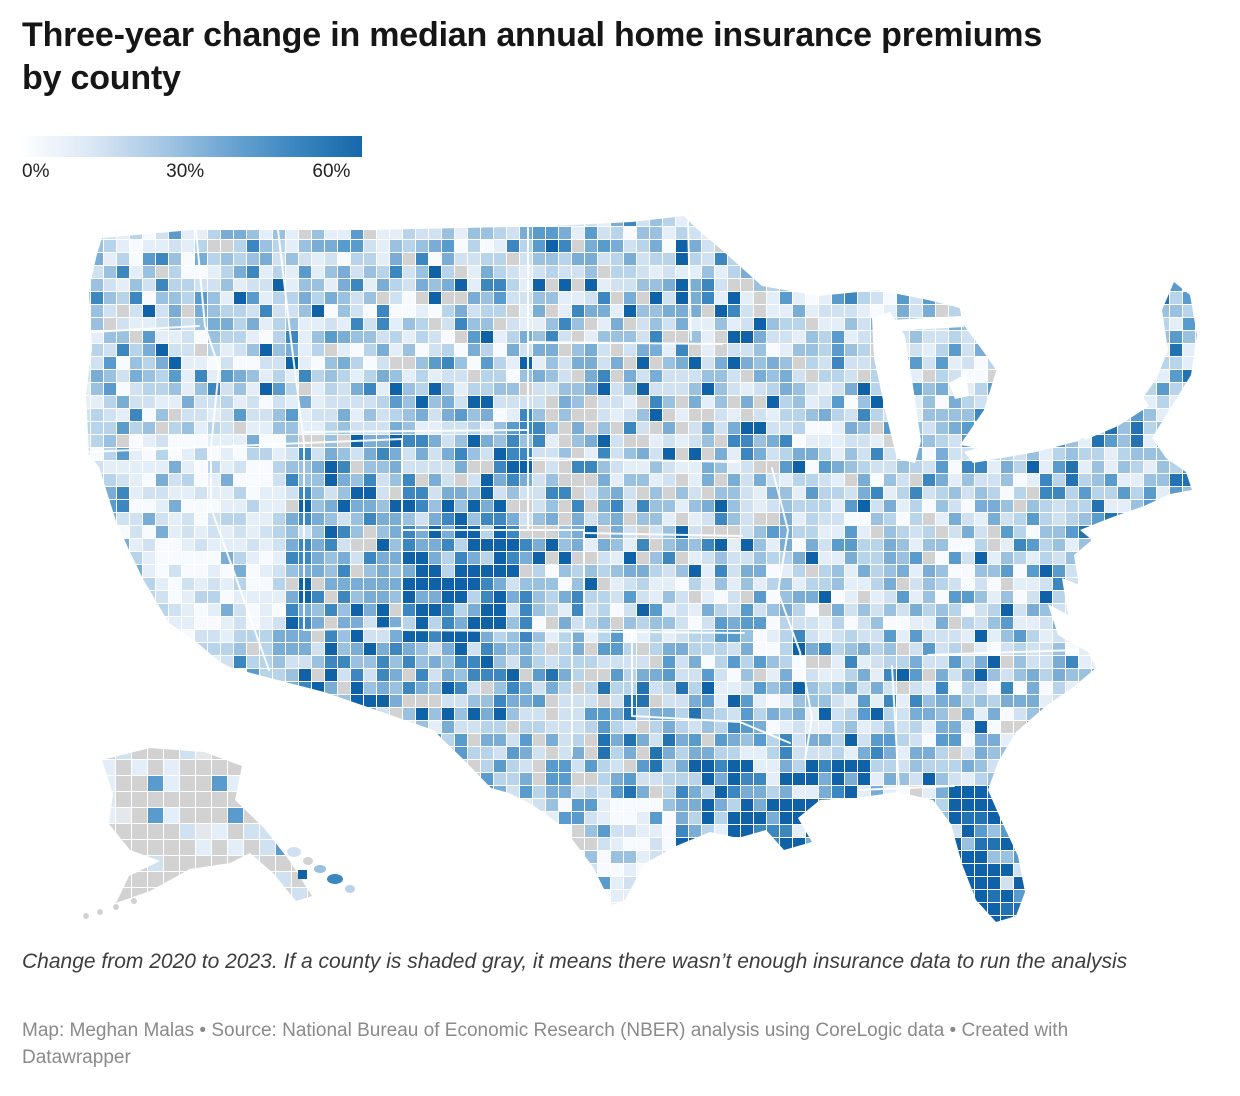  Describe the element at coordinates (321, 870) in the screenshot. I see `hawaii-islands` at that location.